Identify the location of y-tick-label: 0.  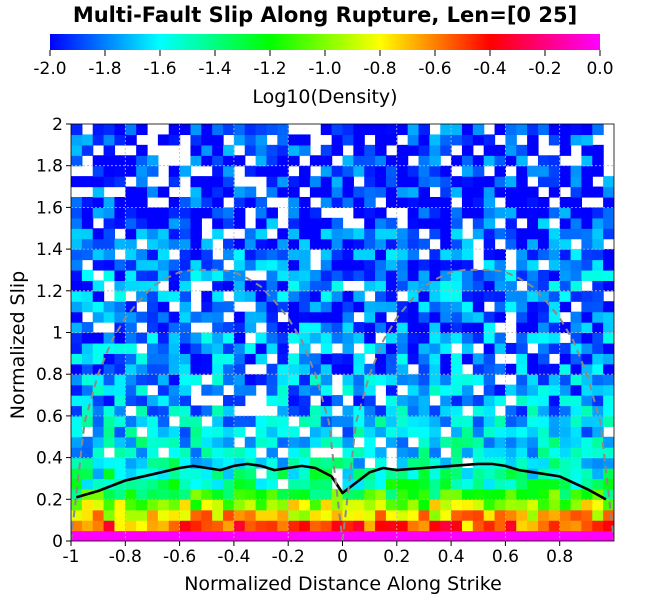
(57, 542).